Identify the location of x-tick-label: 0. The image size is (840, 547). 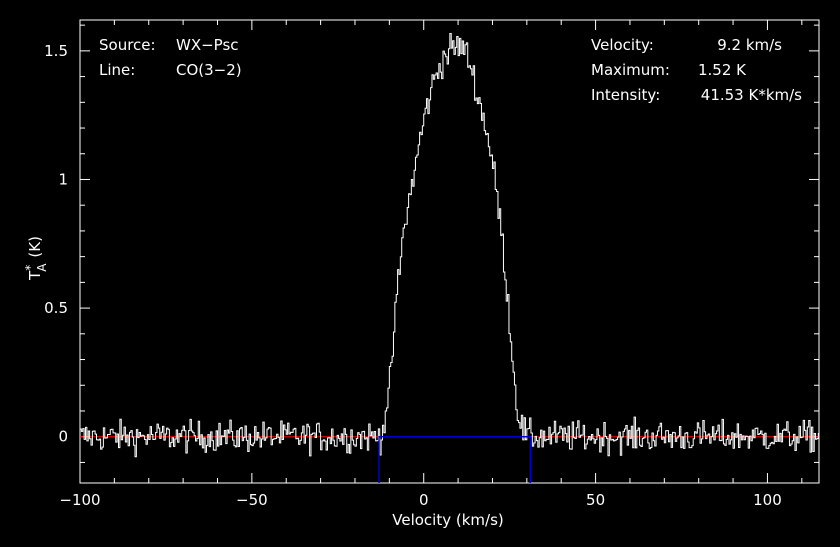
(424, 500).